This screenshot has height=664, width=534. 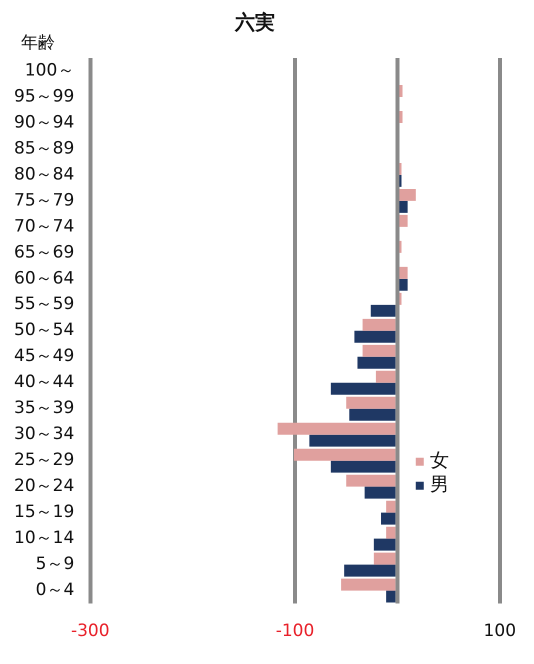 I want to click on y-tick-label: 100～, so click(x=49, y=70).